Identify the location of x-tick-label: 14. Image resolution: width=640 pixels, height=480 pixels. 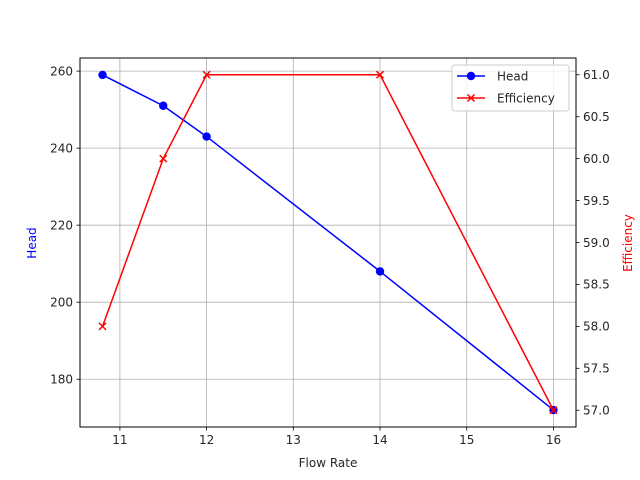
(379, 440).